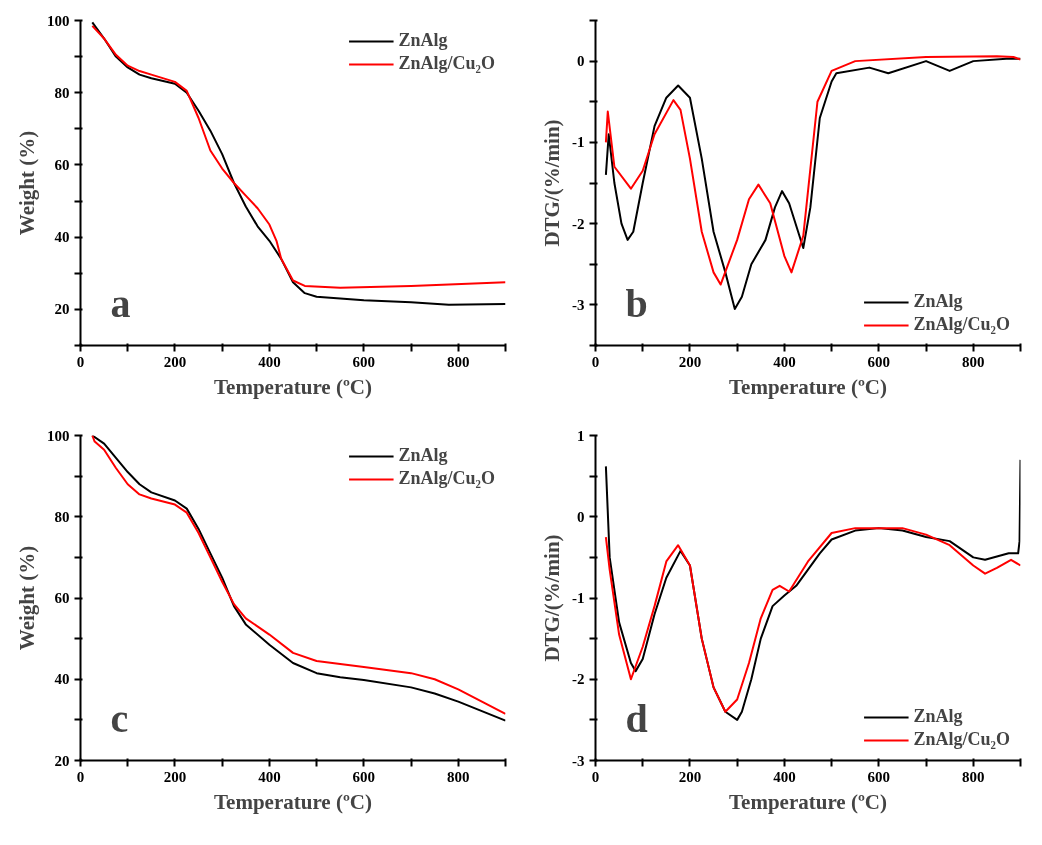 This screenshot has height=845, width=1042. Describe the element at coordinates (119, 718) in the screenshot. I see `annotation: c` at that location.